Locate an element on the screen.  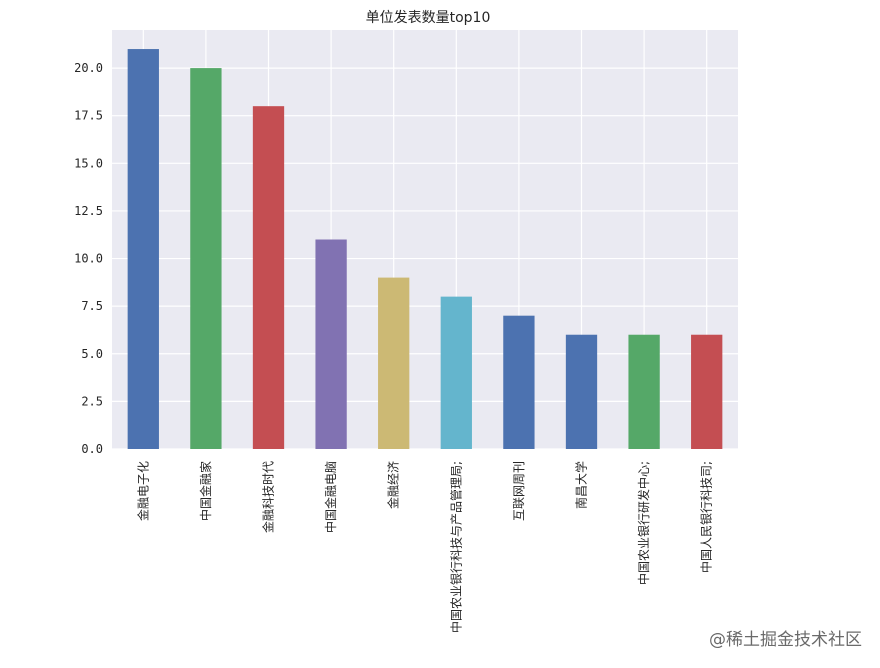
y-tick-label: 12.5 is located at coordinates (88, 211).